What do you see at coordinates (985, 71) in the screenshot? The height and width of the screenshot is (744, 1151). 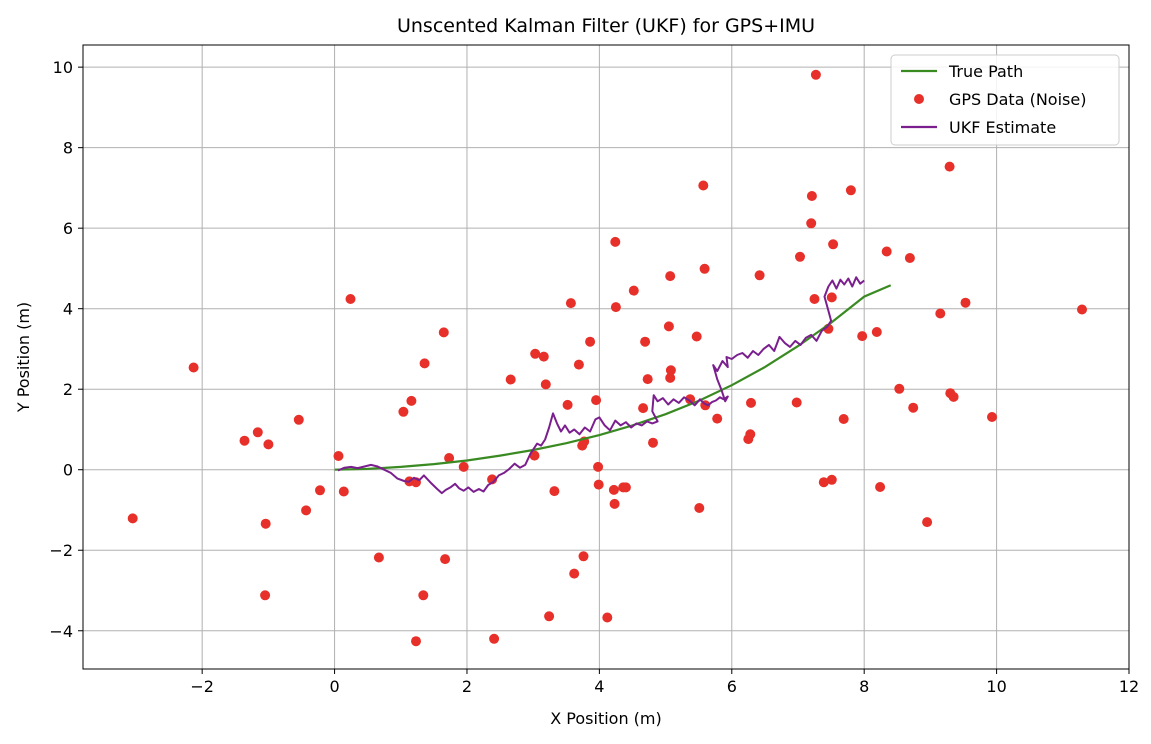 I see `legend-entry-true-path: True Path` at bounding box center [985, 71].